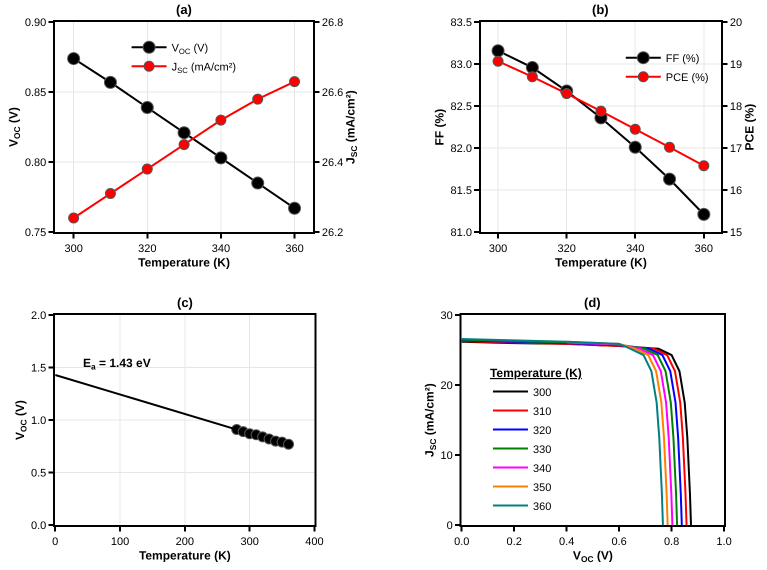 The image size is (767, 570). What do you see at coordinates (736, 148) in the screenshot?
I see `y2-tick-label: 17` at bounding box center [736, 148].